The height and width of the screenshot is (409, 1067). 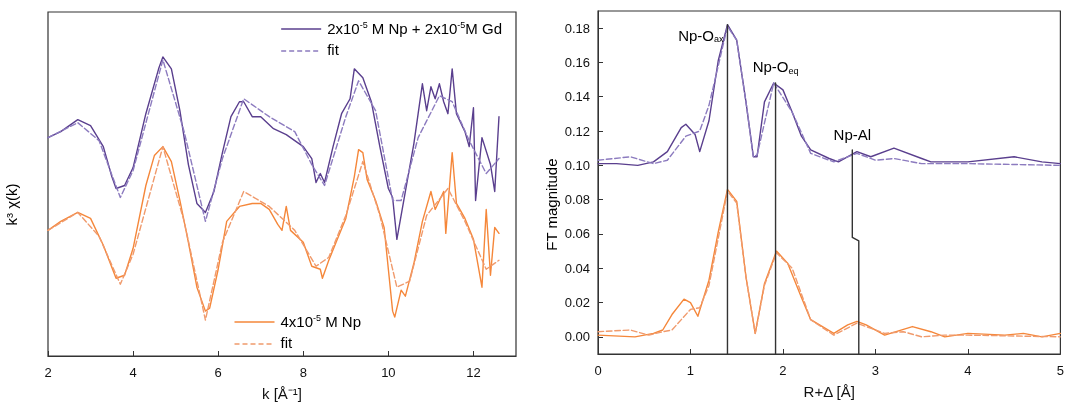 What do you see at coordinates (690, 370) in the screenshot?
I see `x-tick-label: 1` at bounding box center [690, 370].